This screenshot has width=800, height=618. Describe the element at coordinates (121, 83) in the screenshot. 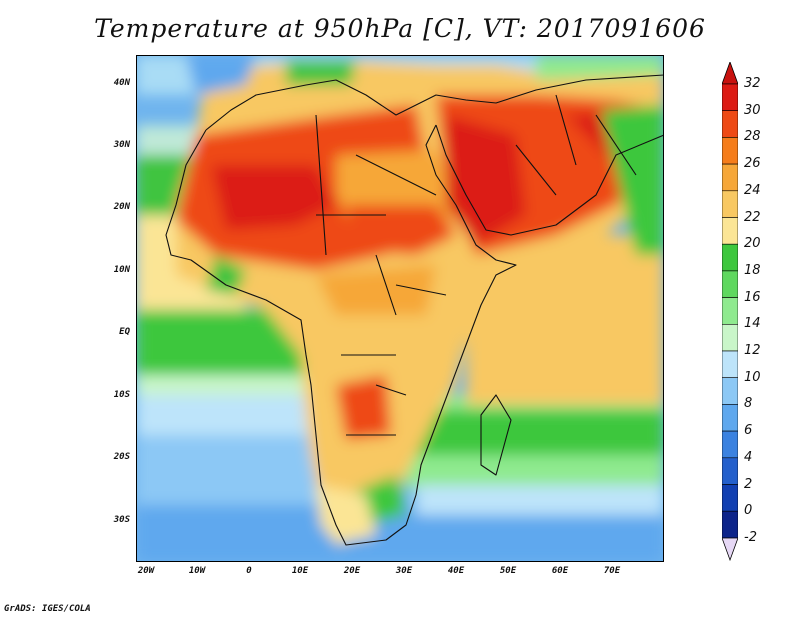

I see `lat-tick-label: 40N` at that location.